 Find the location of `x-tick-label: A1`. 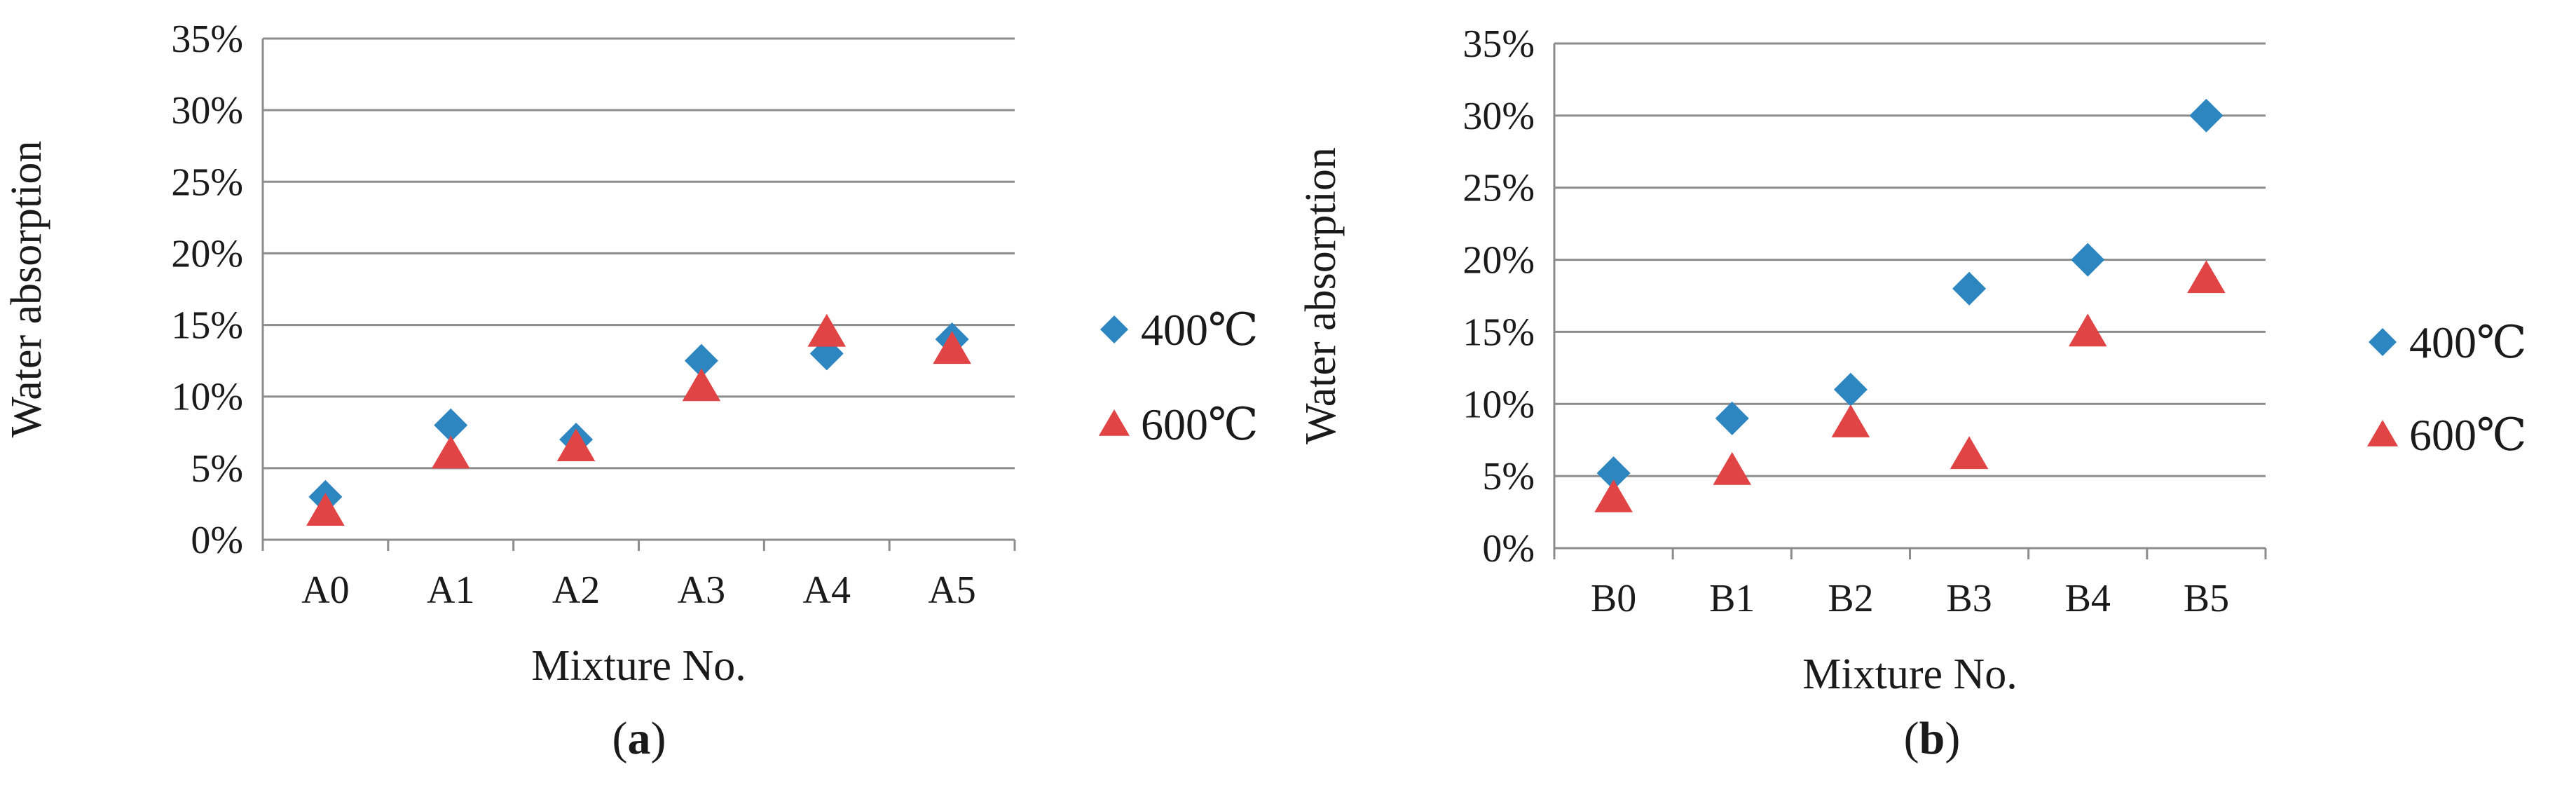

x-tick-label: A1 is located at coordinates (451, 590).